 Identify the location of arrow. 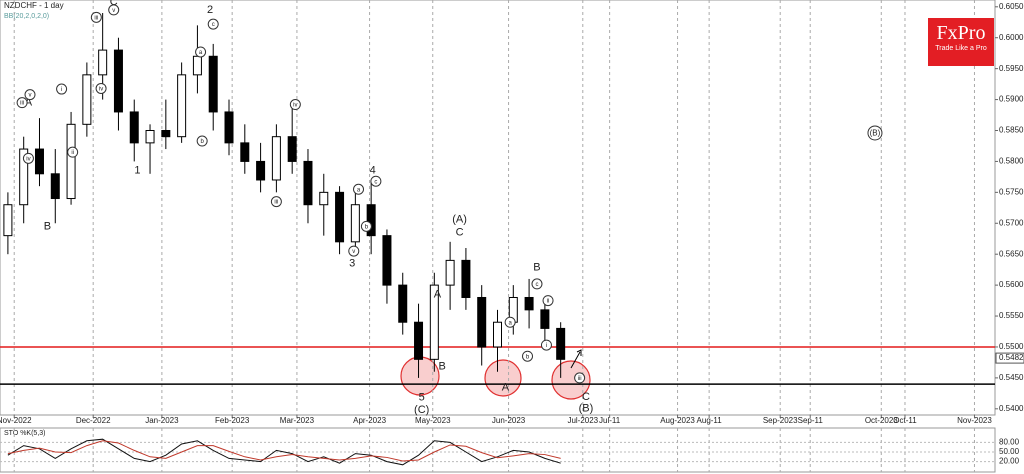
(576, 359).